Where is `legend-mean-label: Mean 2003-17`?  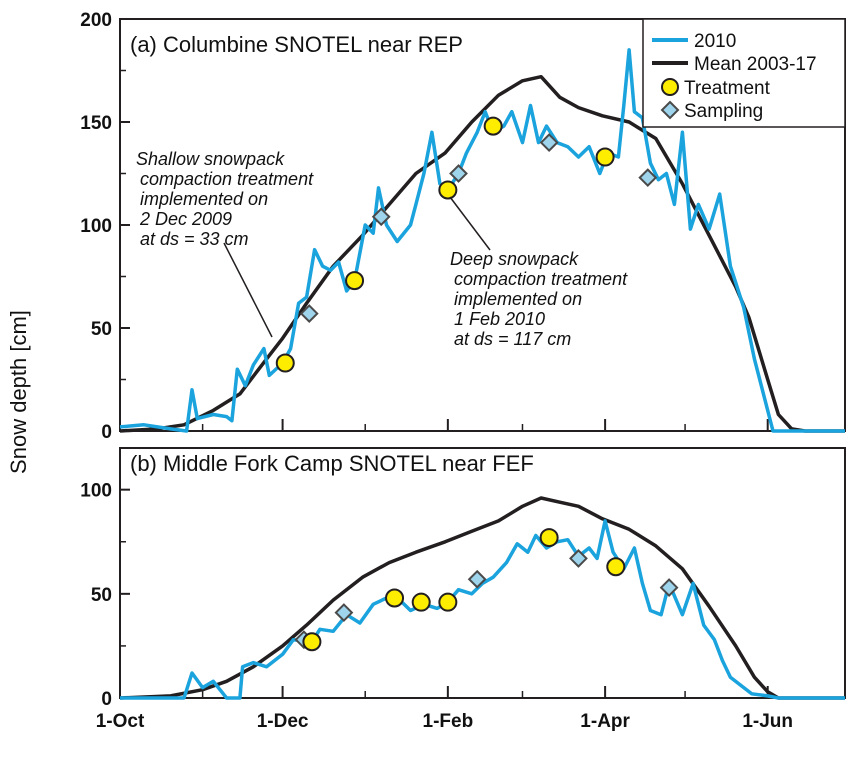
legend-mean-label: Mean 2003-17 is located at coordinates (755, 64).